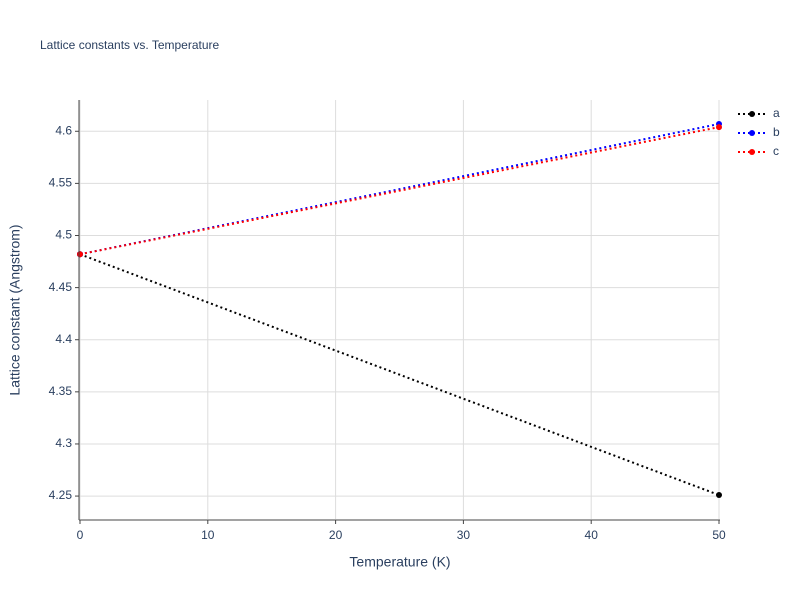 This screenshot has width=800, height=600. What do you see at coordinates (61, 183) in the screenshot?
I see `y-tick-label: 4.55` at bounding box center [61, 183].